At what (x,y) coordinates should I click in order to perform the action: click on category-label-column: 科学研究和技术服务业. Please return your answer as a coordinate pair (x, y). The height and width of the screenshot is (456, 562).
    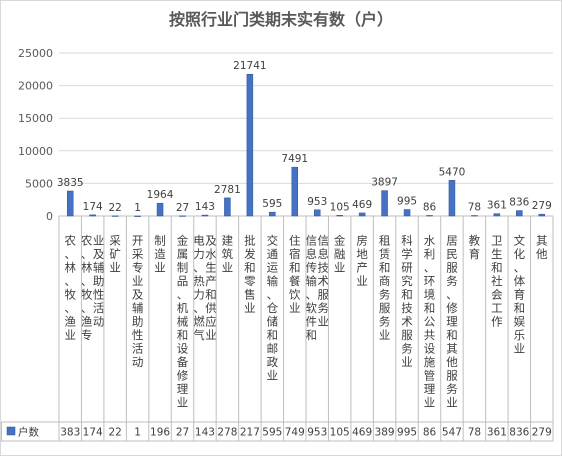
    Looking at the image, I should click on (407, 302).